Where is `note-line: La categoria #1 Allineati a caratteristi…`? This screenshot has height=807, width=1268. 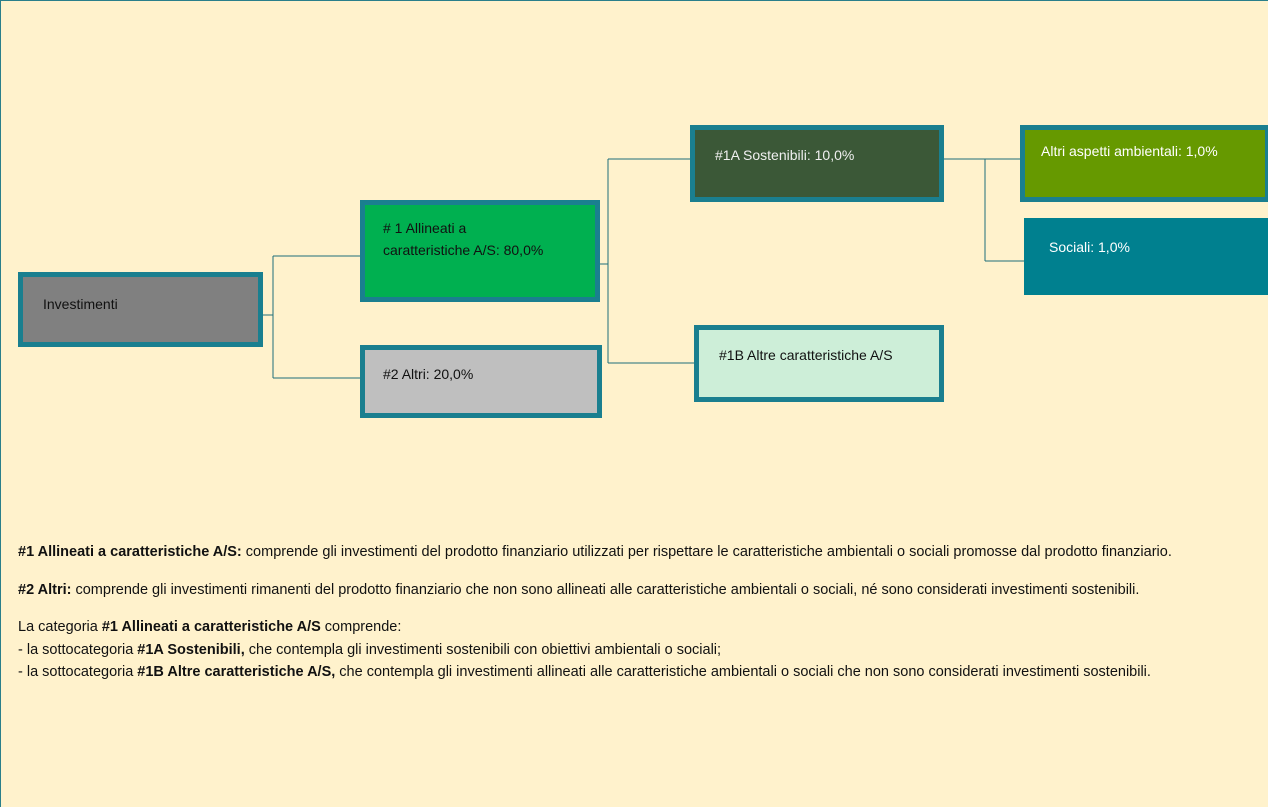
note-line: La categoria #1 Allineati a caratteristi… is located at coordinates (633, 627).